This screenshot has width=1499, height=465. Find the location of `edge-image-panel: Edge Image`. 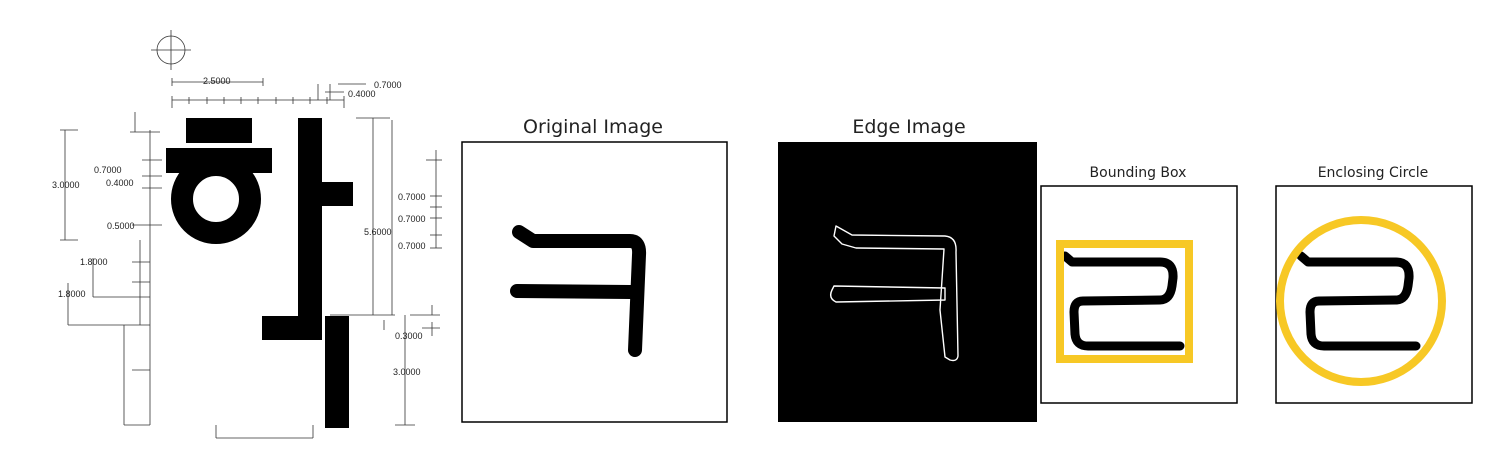

edge-image-panel: Edge Image is located at coordinates (907, 269).